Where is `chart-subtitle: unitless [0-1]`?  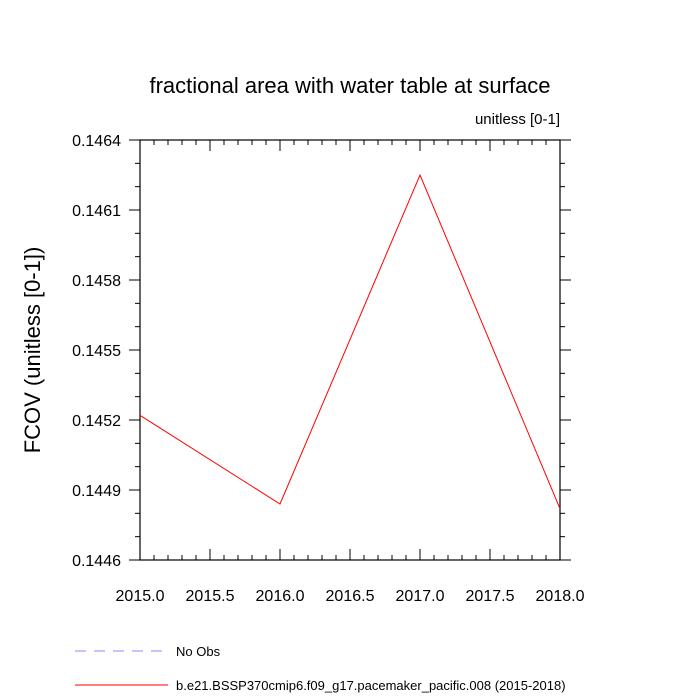 chart-subtitle: unitless [0-1] is located at coordinates (517, 119).